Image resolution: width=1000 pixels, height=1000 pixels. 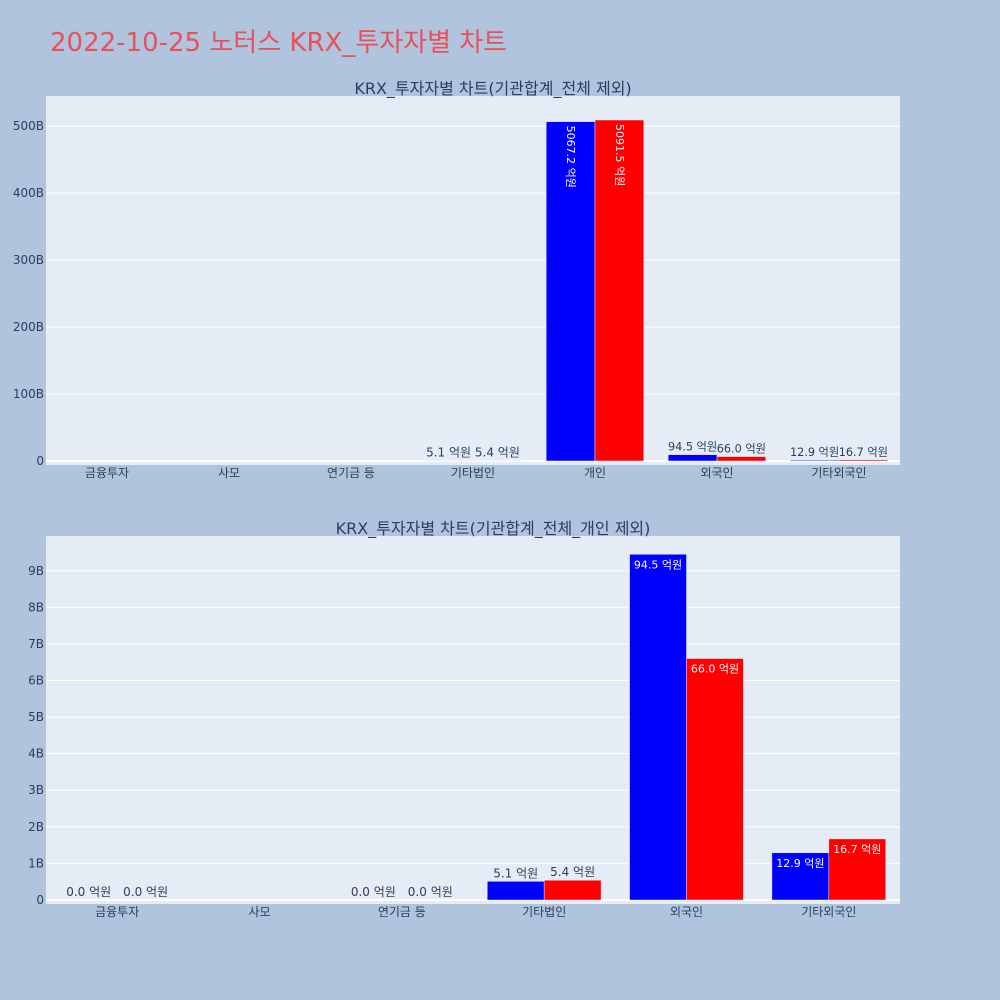 What do you see at coordinates (36, 571) in the screenshot?
I see `y-tick-label: 9B` at bounding box center [36, 571].